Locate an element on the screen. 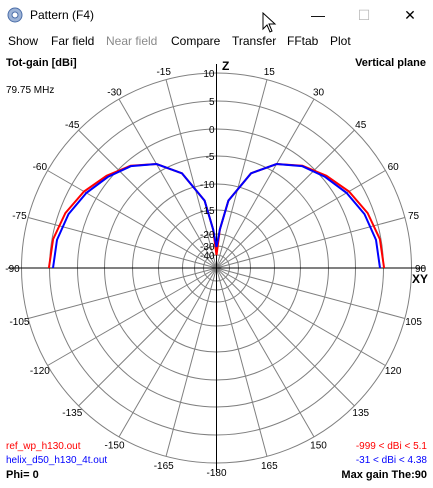 The width and height of the screenshot is (433, 488). radial-tick-label: -15 is located at coordinates (207, 211).